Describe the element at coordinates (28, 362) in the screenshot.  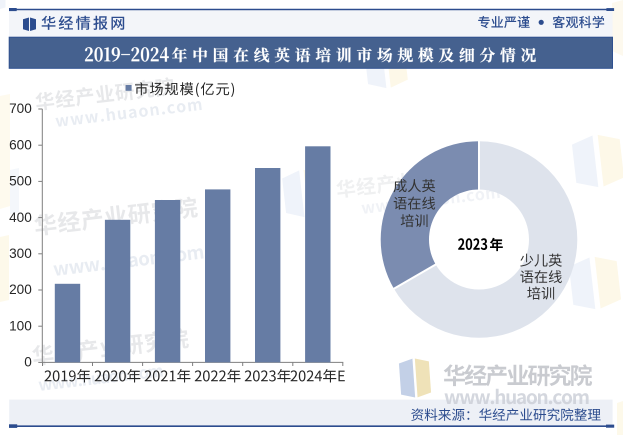
I see `svg-text: 0` at that location.